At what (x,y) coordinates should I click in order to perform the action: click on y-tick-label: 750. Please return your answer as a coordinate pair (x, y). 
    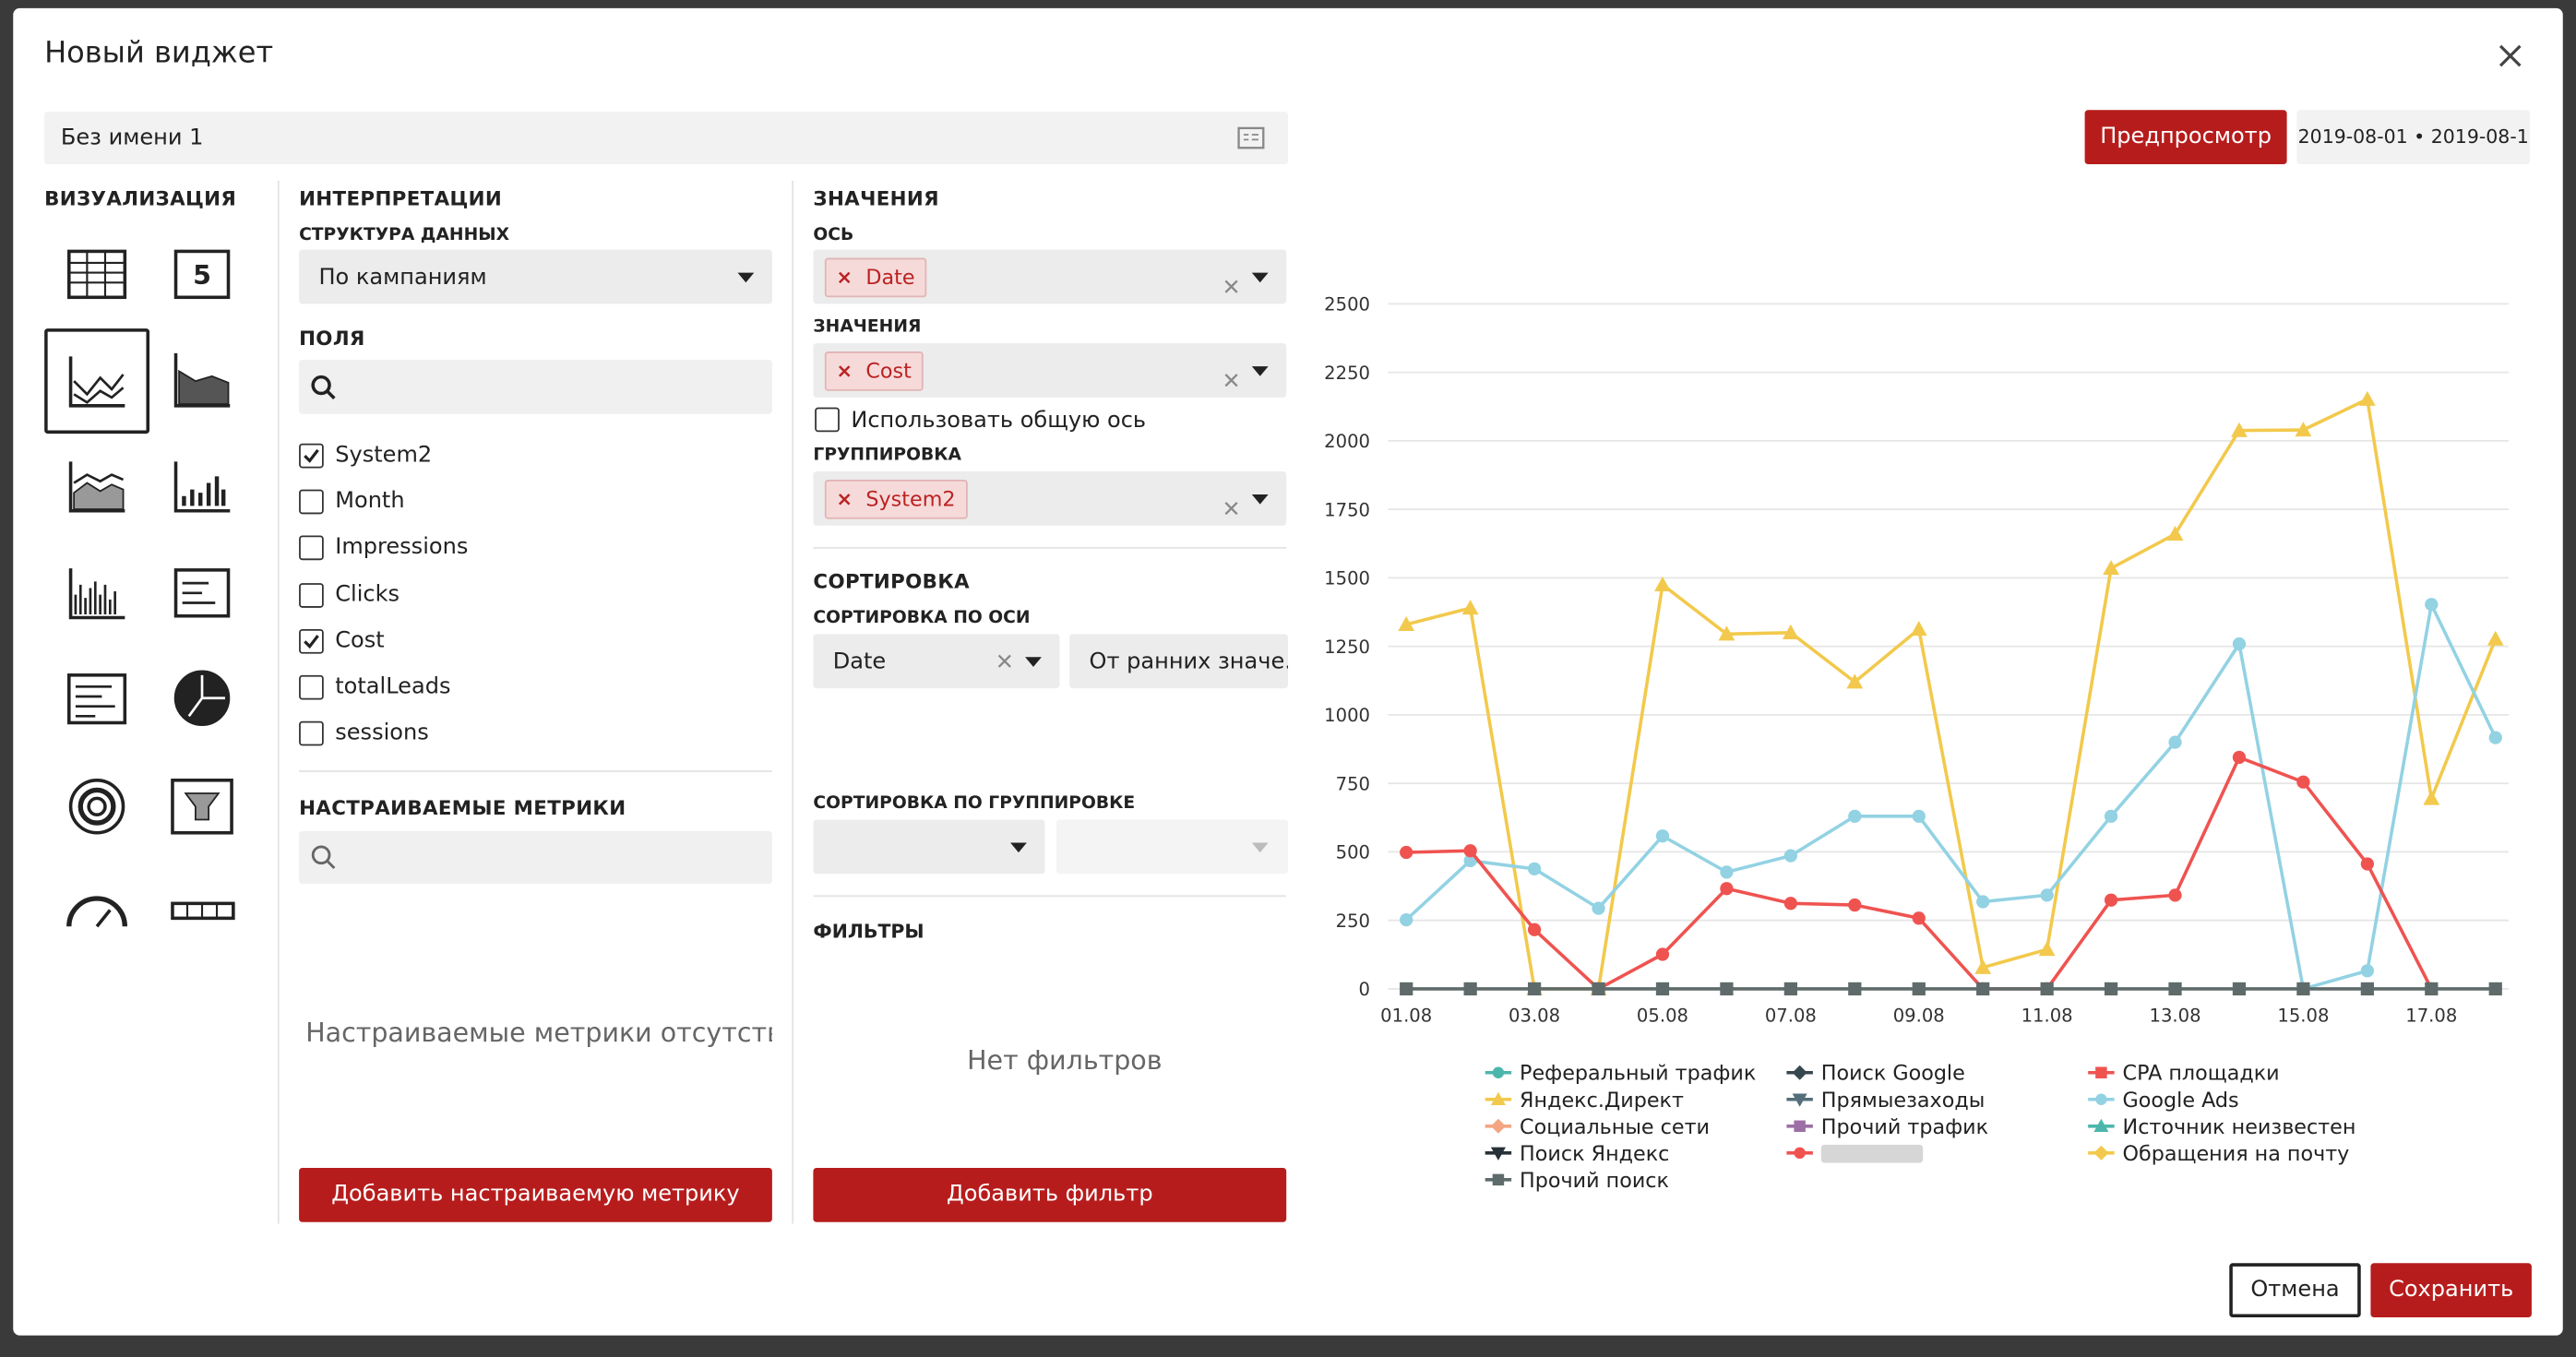
    Looking at the image, I should click on (1353, 783).